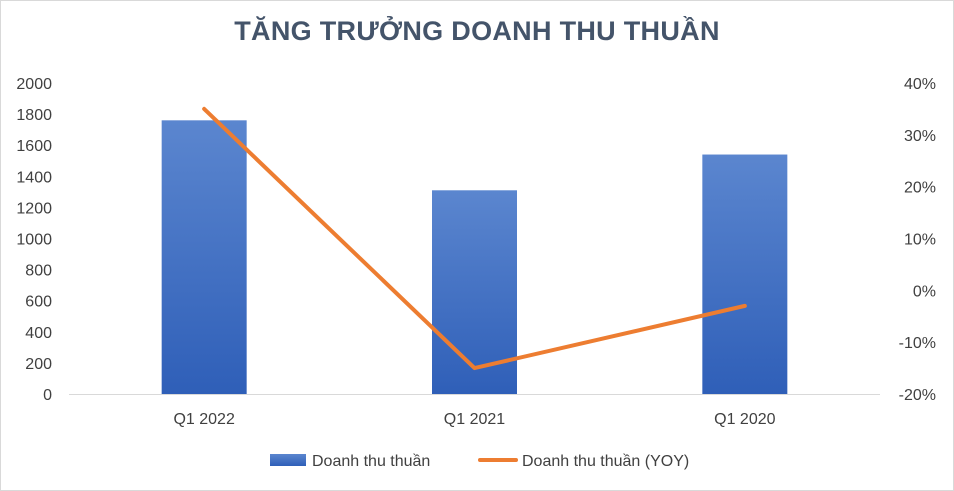 This screenshot has height=491, width=954. Describe the element at coordinates (744, 419) in the screenshot. I see `x-tick-label: Q1 2020` at that location.